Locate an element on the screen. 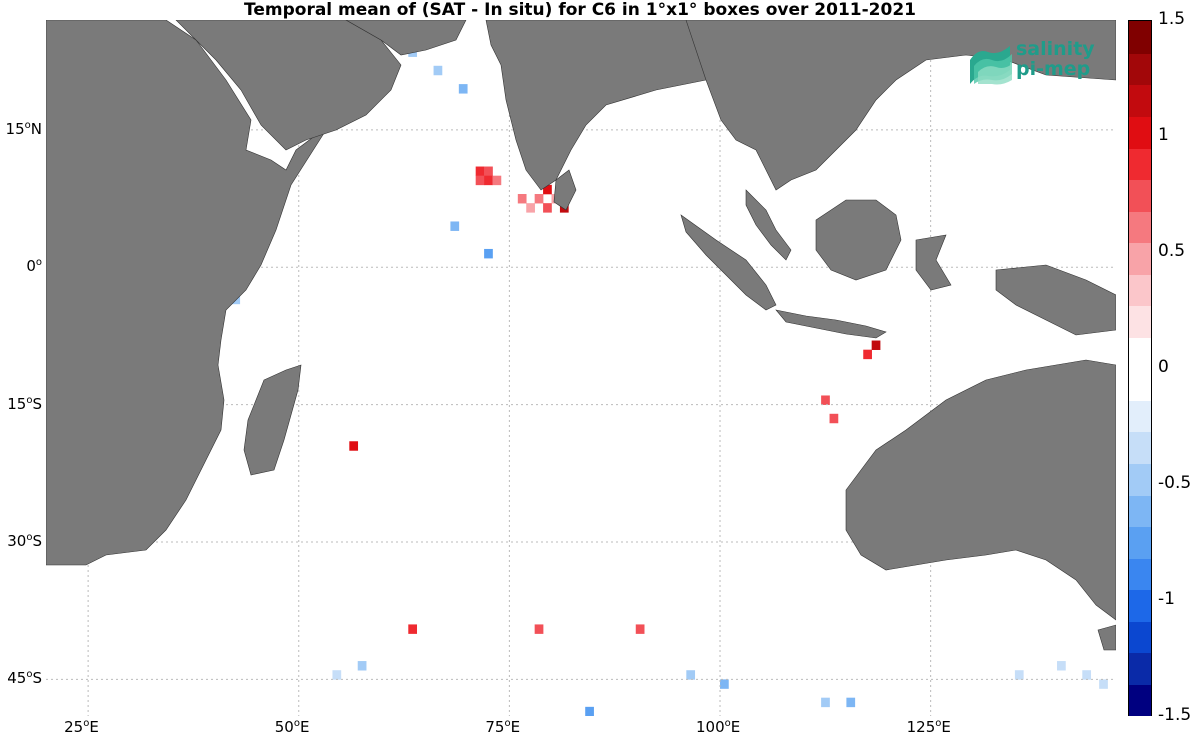 Image resolution: width=1199 pixels, height=740 pixels. land-australia is located at coordinates (980, 490).